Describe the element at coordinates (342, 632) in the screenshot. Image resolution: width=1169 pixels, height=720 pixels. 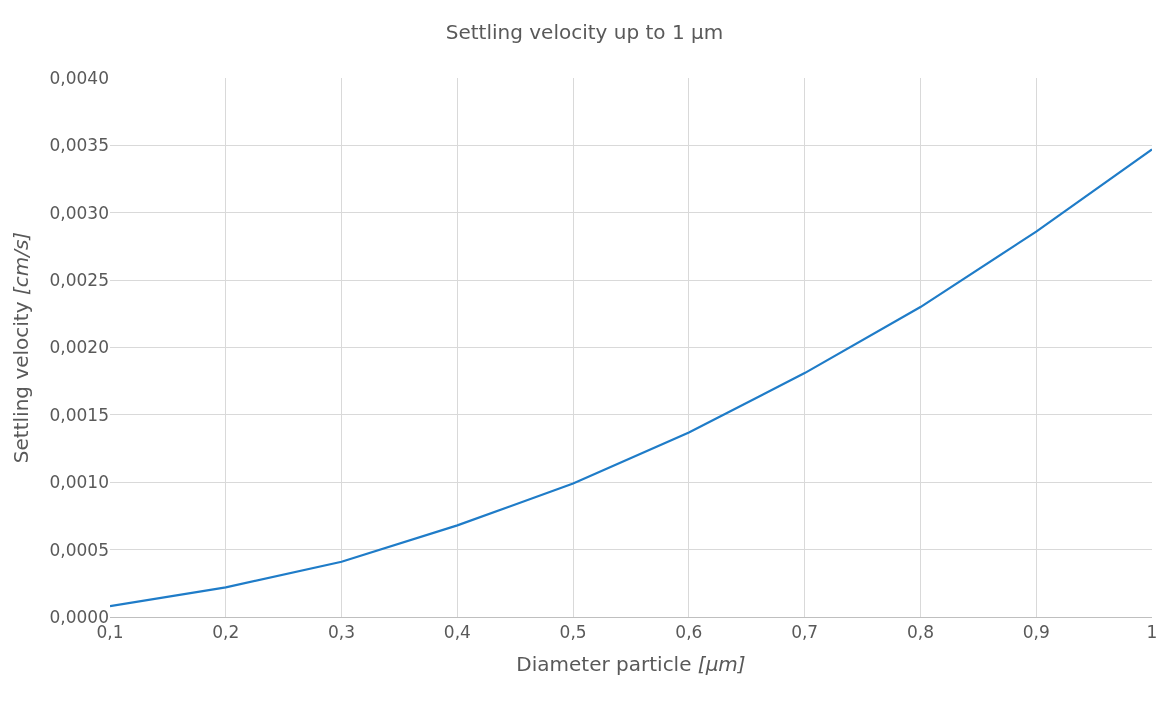
I see `x-tick-label: 0,3` at that location.